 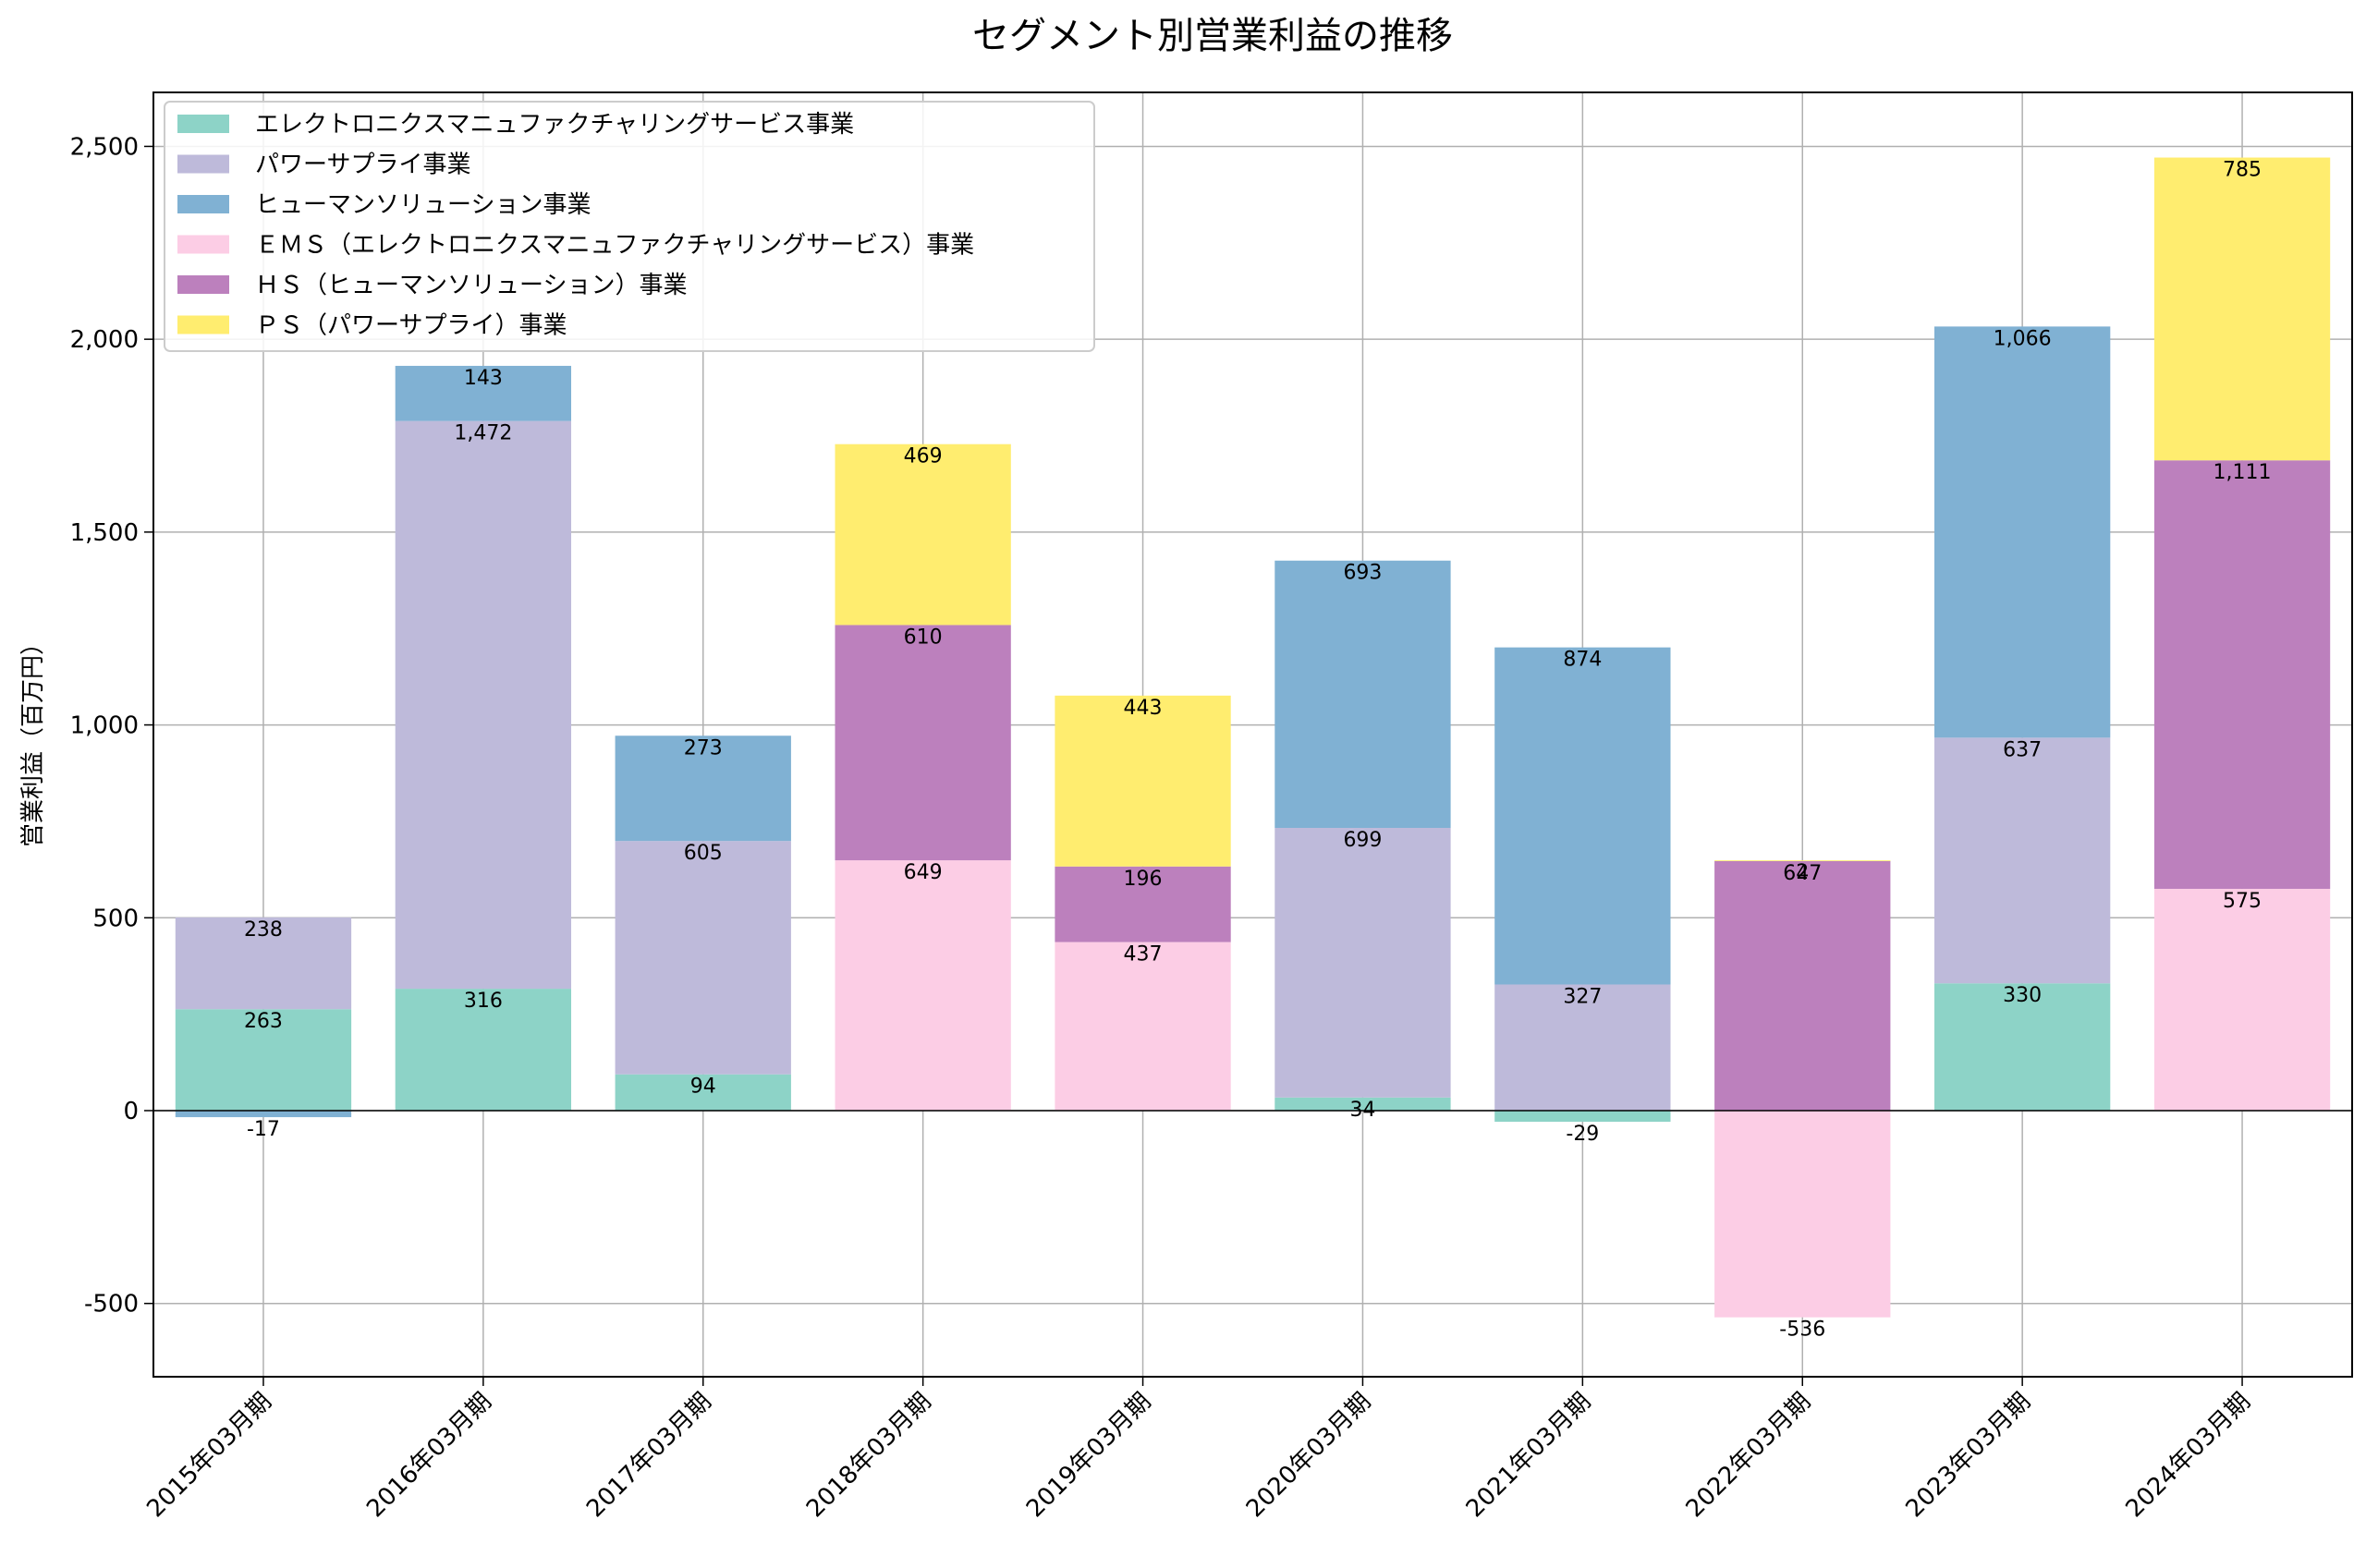 What do you see at coordinates (1362, 1110) in the screenshot?
I see `data-label: 34` at bounding box center [1362, 1110].